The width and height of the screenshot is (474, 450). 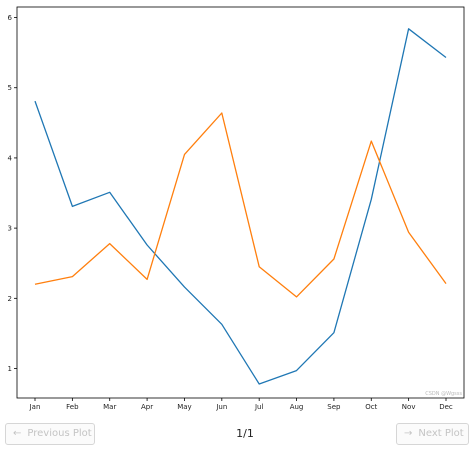 What do you see at coordinates (17, 433) in the screenshot?
I see `arrow-left-icon: ←` at bounding box center [17, 433].